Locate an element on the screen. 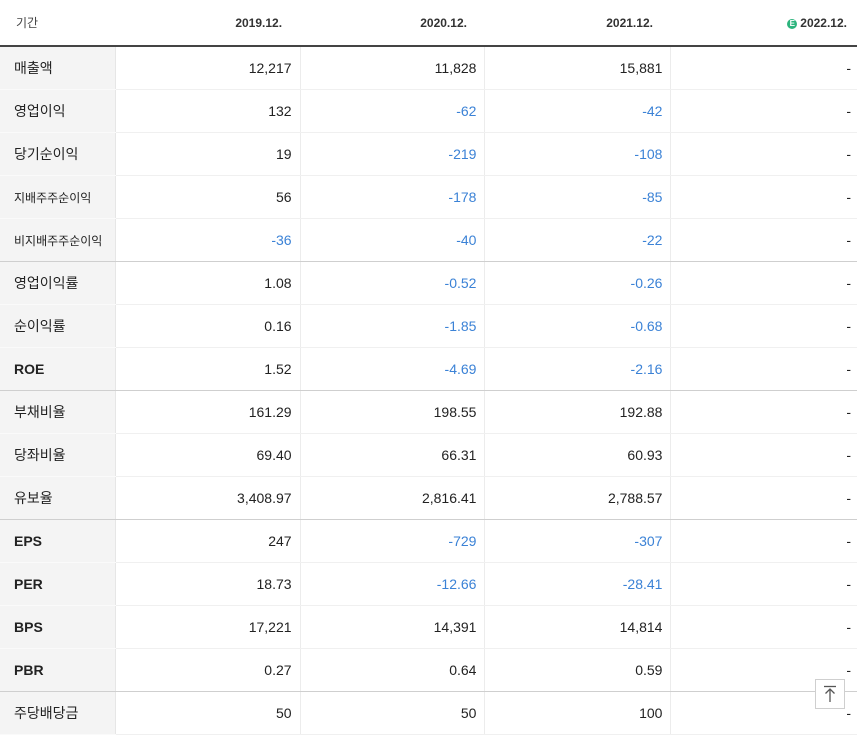 The image size is (857, 735). row-value: 19 is located at coordinates (208, 154).